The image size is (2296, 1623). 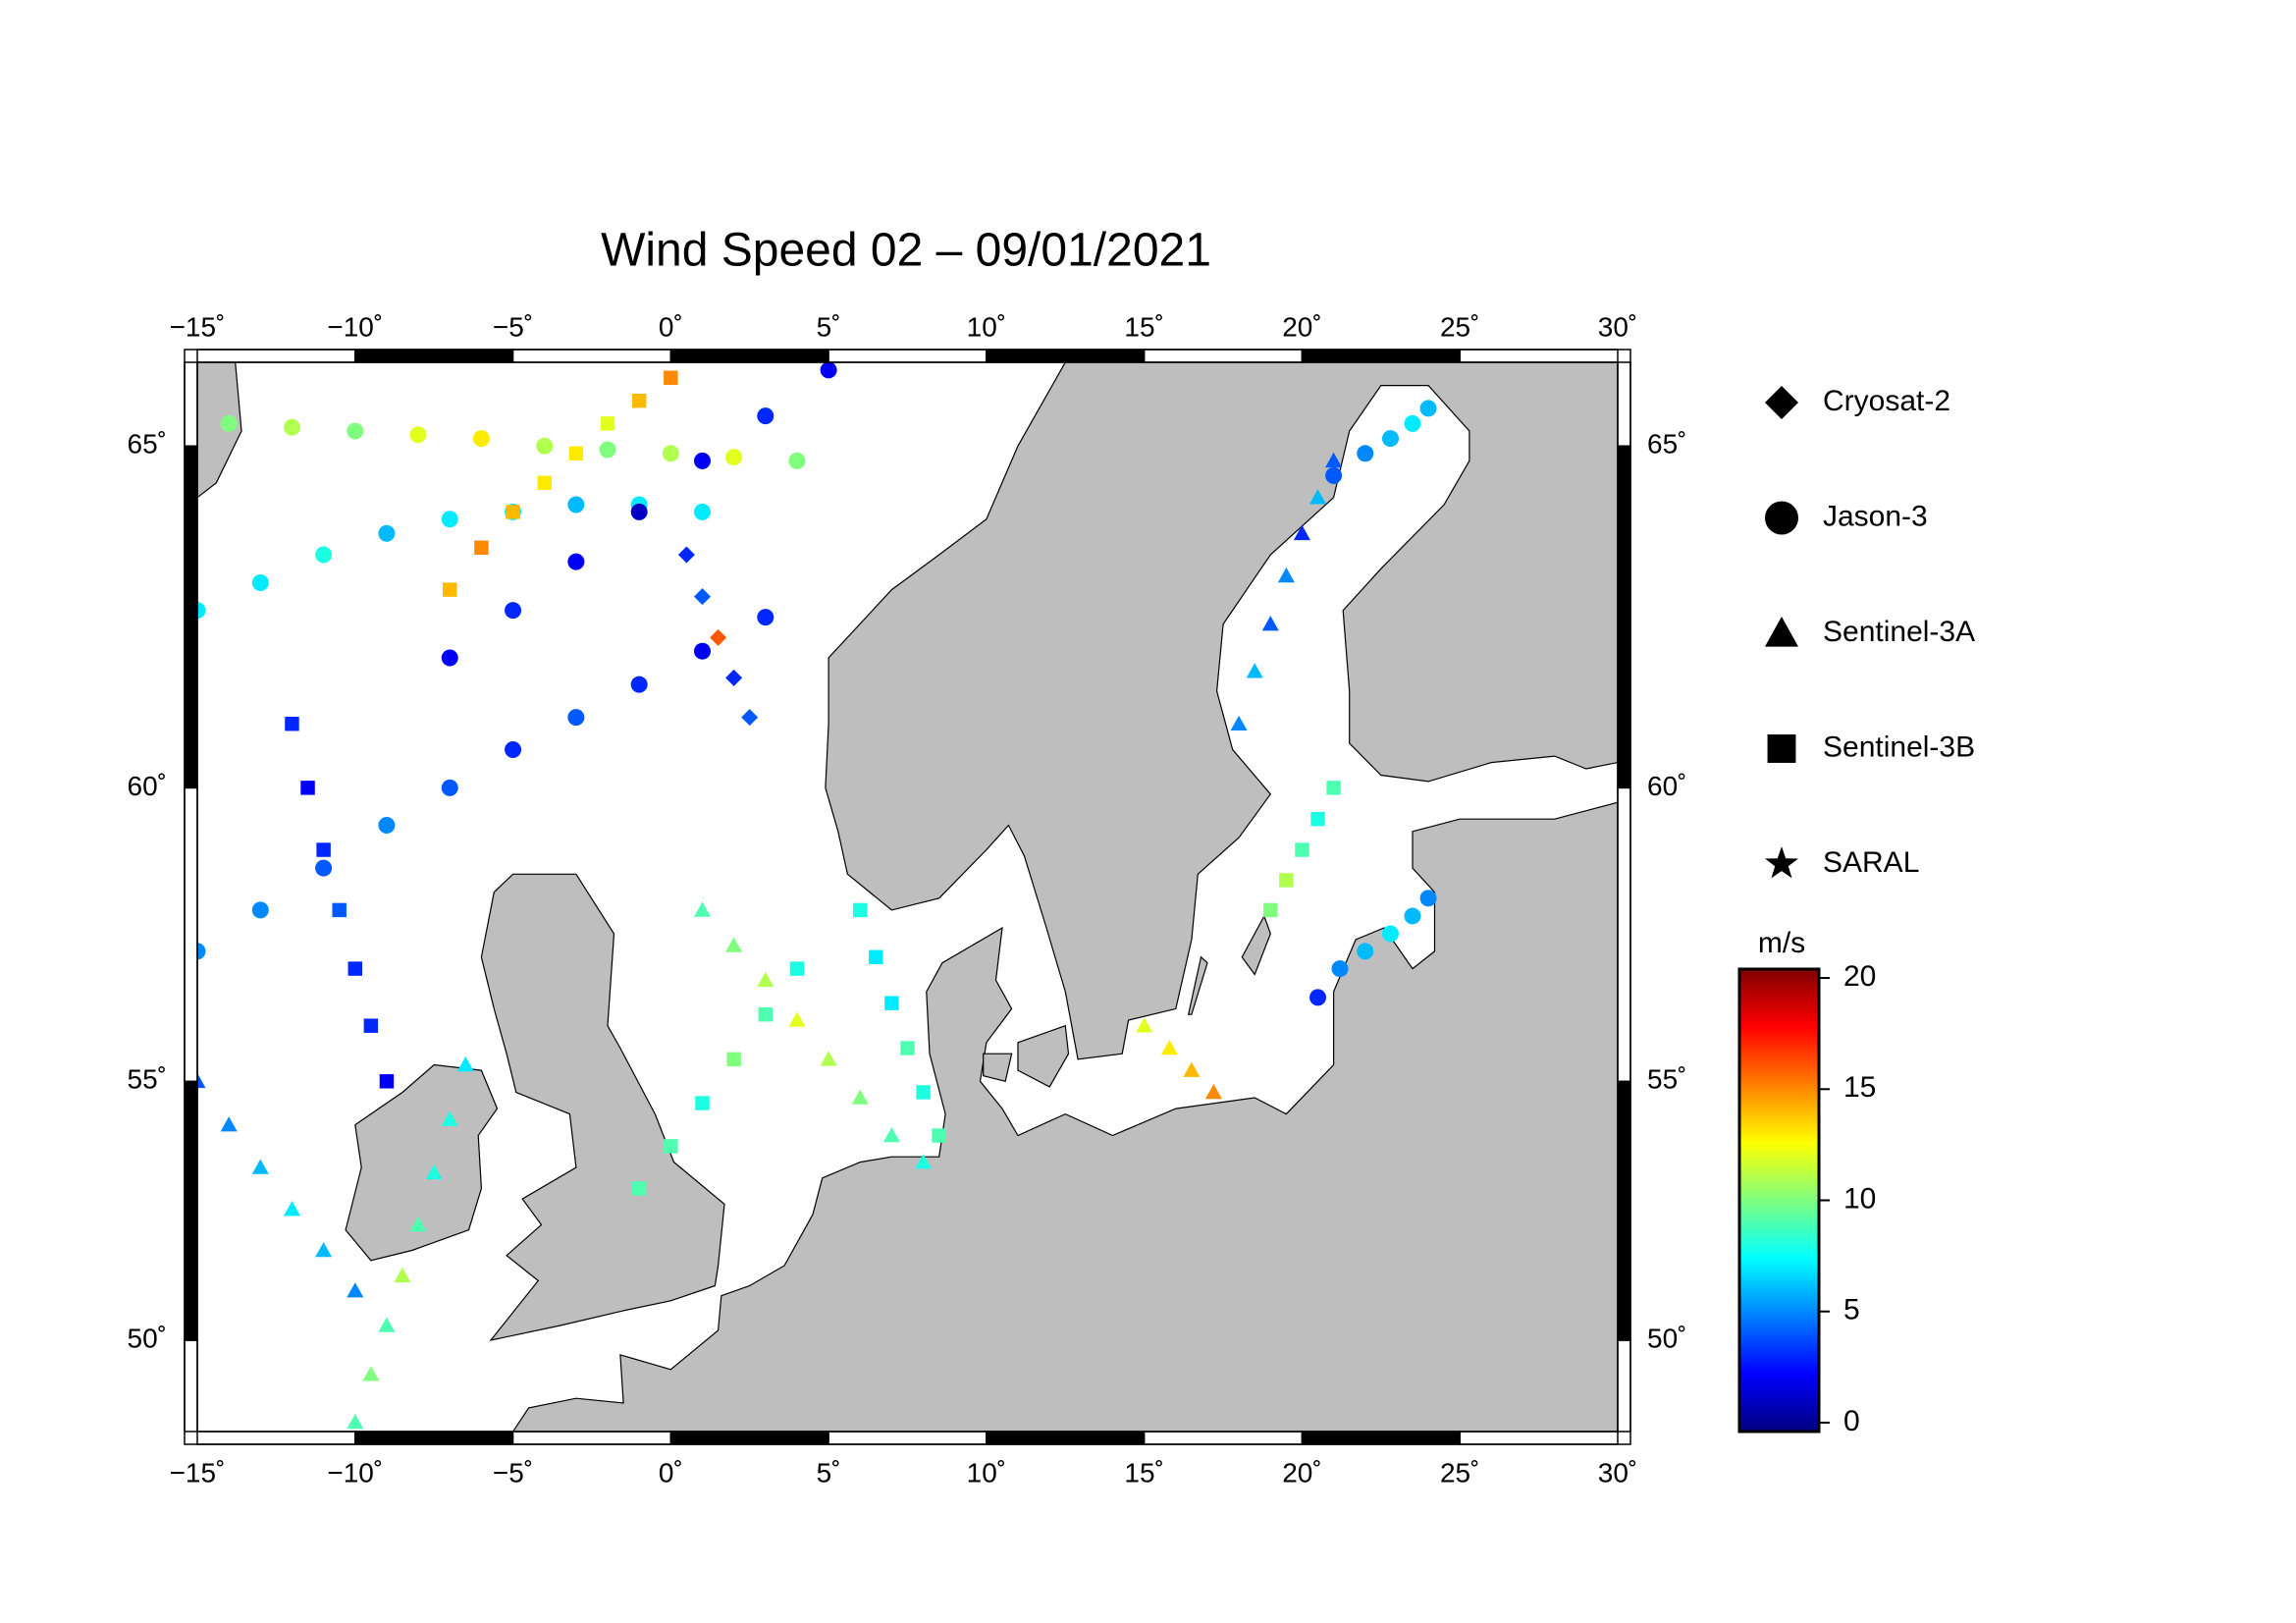 What do you see at coordinates (829, 326) in the screenshot?
I see `x-tick-label: 5˚` at bounding box center [829, 326].